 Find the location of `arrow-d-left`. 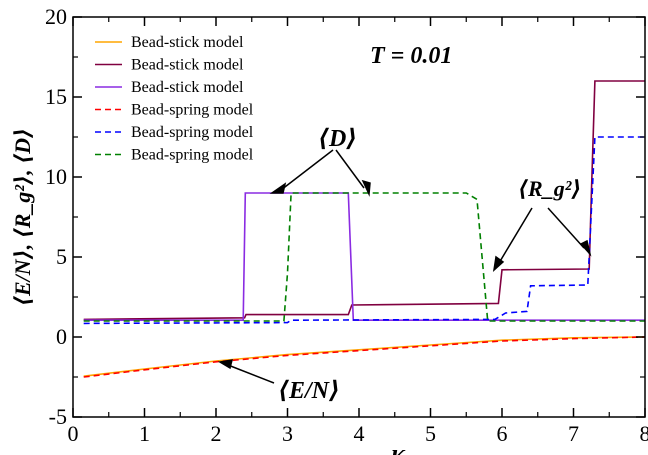

arrow-d-left is located at coordinates (307, 170).